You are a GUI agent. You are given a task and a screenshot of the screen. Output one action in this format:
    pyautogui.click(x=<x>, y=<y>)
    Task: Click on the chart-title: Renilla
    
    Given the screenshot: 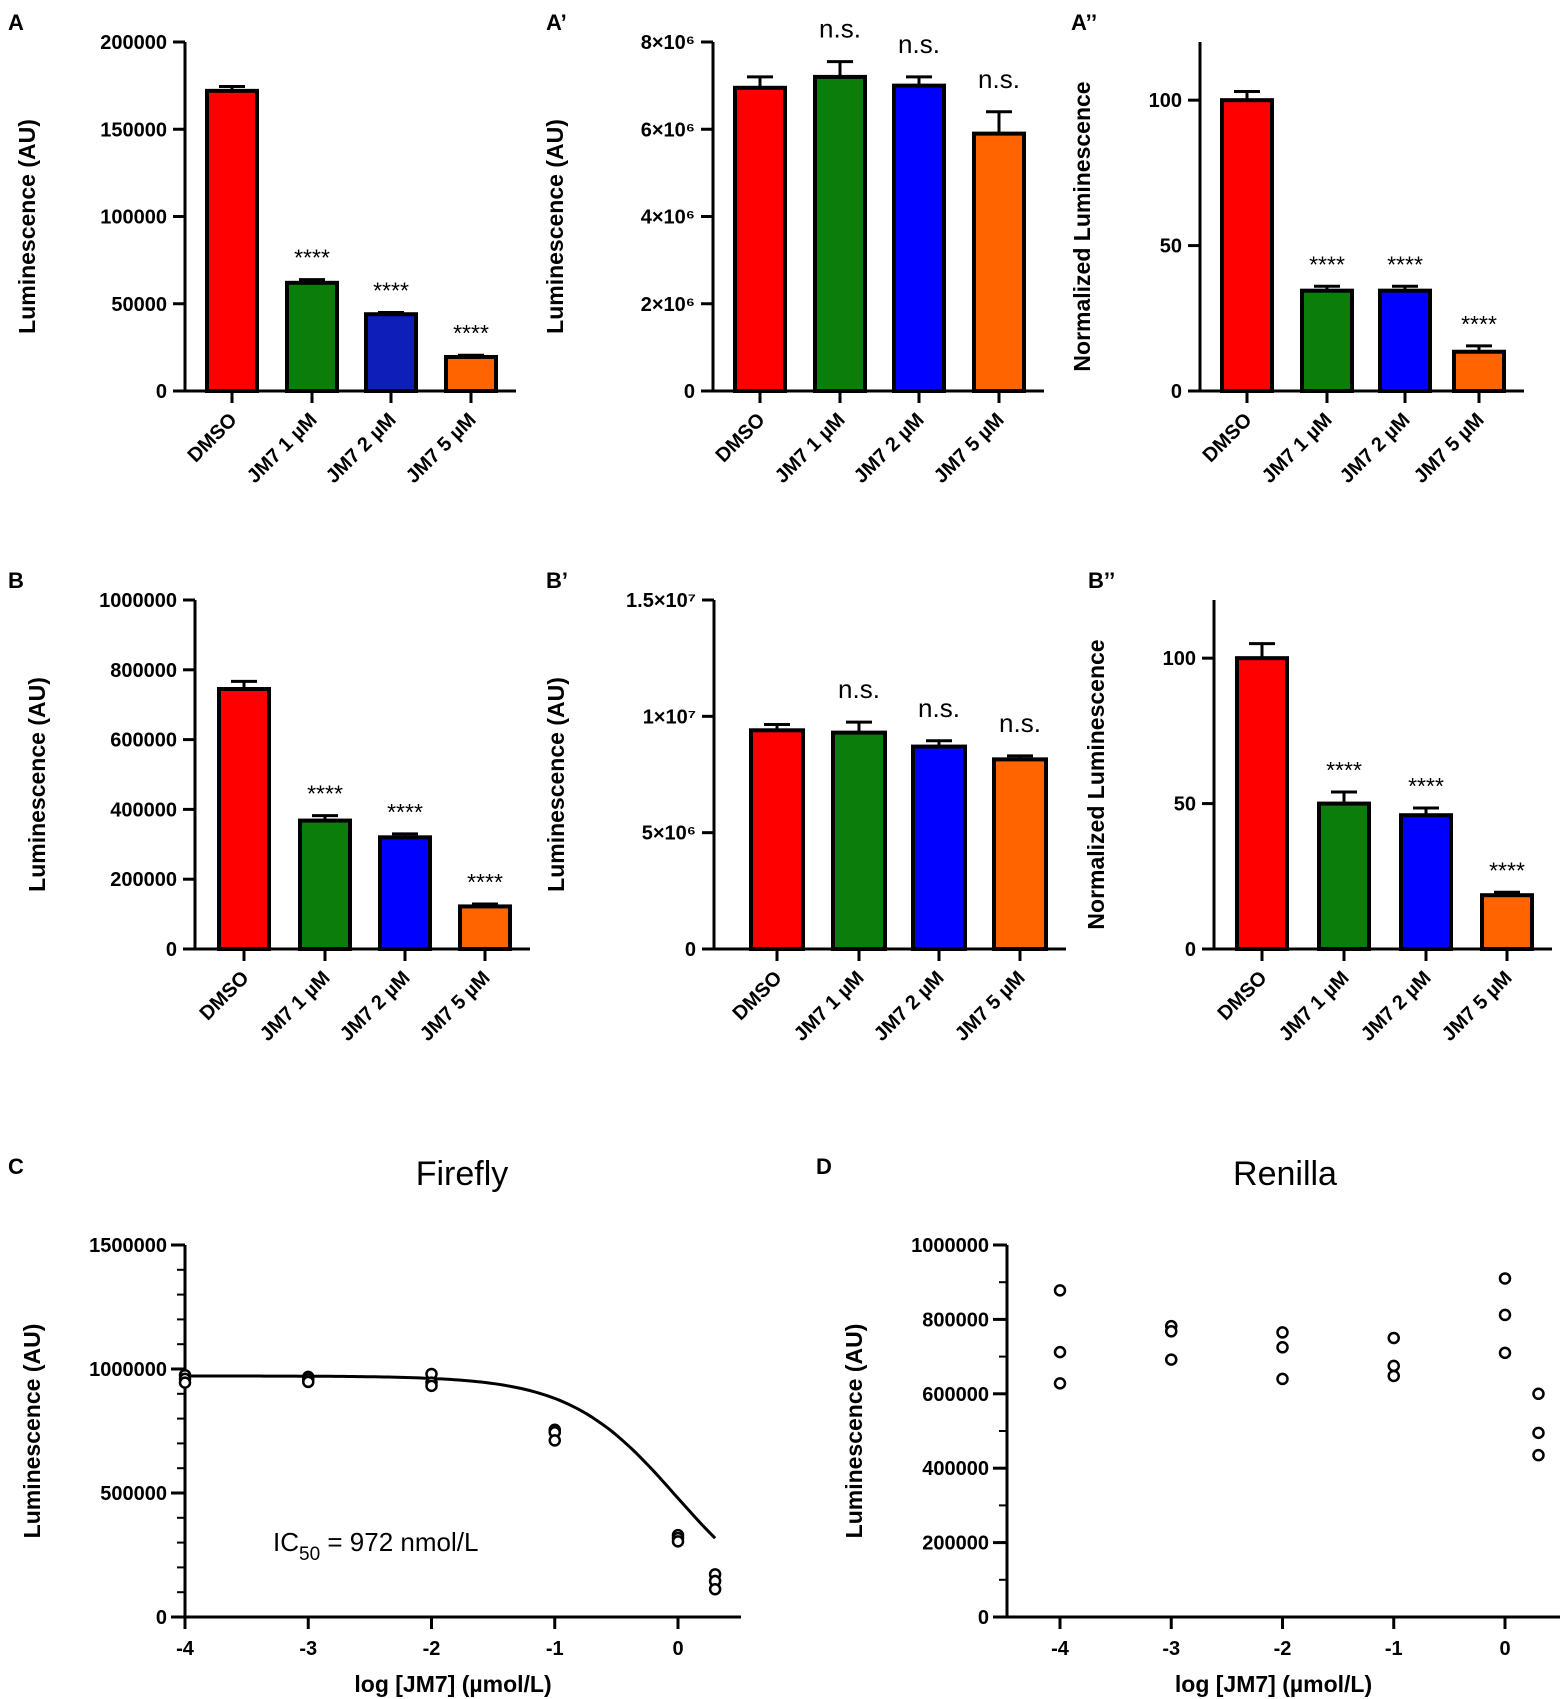 What is the action you would take?
    pyautogui.click(x=1285, y=1174)
    